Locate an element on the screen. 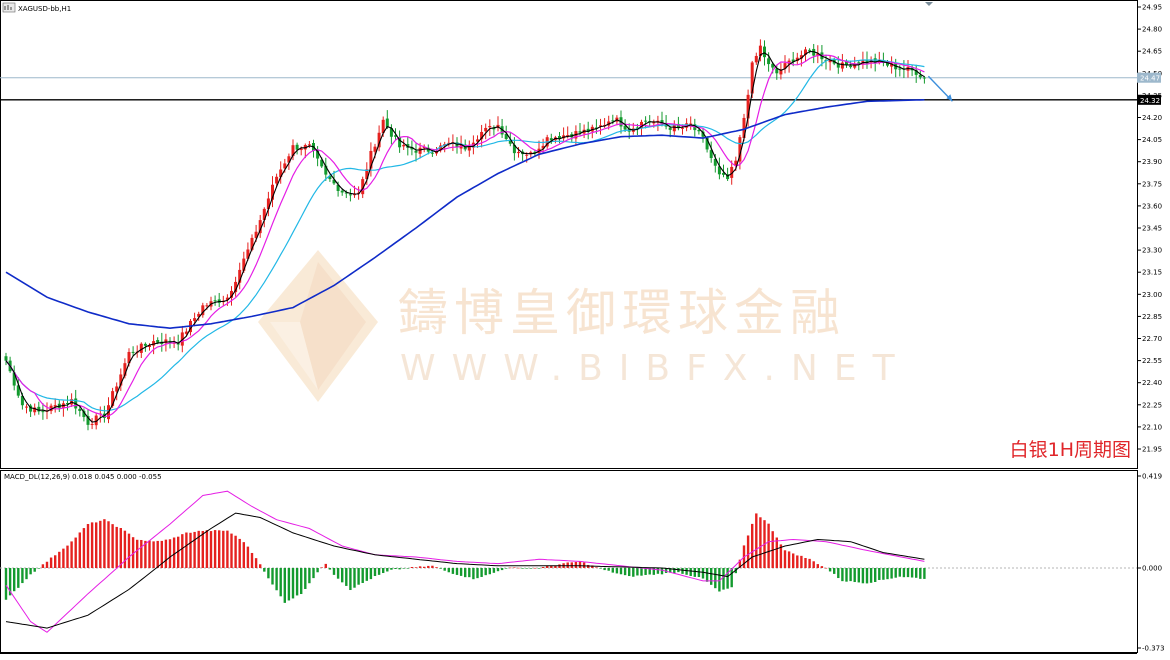 This screenshot has width=1170, height=660. horizontal-lines is located at coordinates (568, 89).